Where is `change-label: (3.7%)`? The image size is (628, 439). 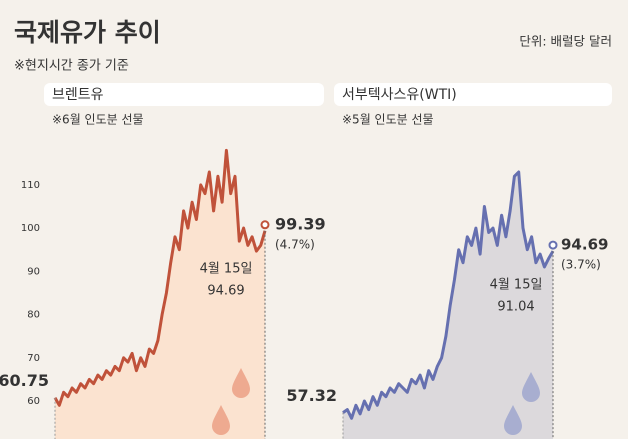
change-label: (3.7%) is located at coordinates (581, 265).